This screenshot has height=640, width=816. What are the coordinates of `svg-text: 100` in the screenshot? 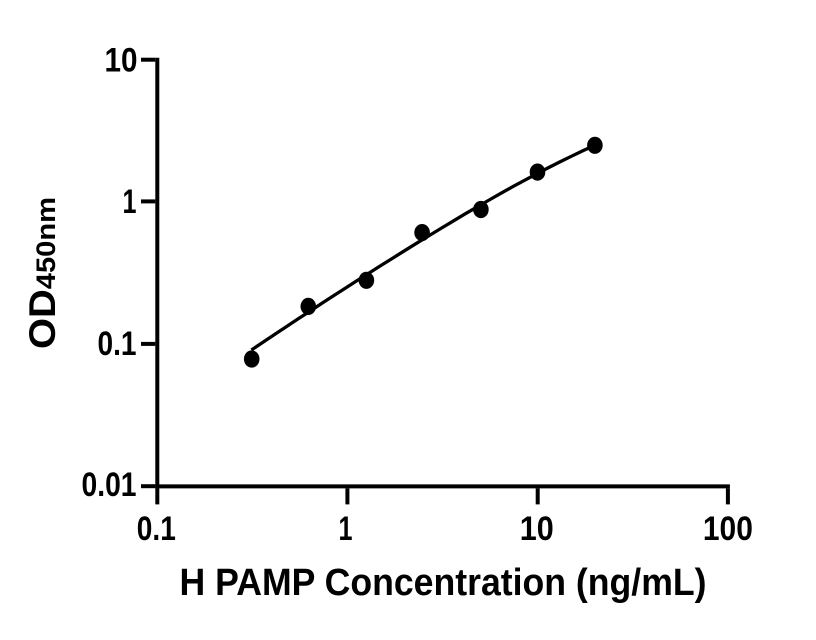 It's located at (728, 529).